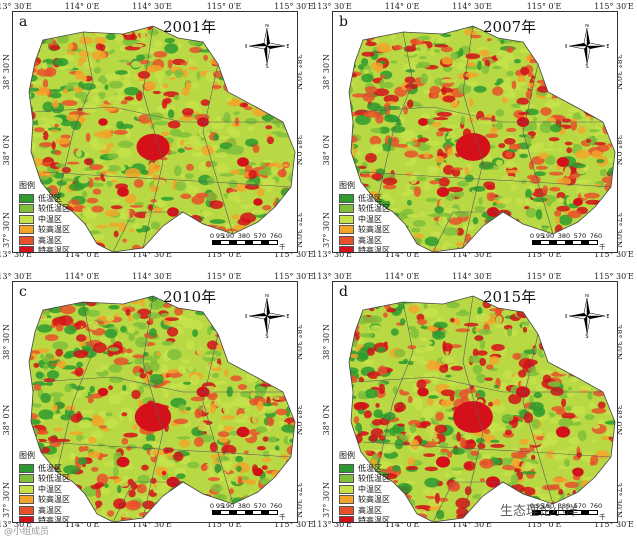 The image size is (637, 540). Describe the element at coordinates (532, 236) in the screenshot. I see `scale-tick: 0` at that location.